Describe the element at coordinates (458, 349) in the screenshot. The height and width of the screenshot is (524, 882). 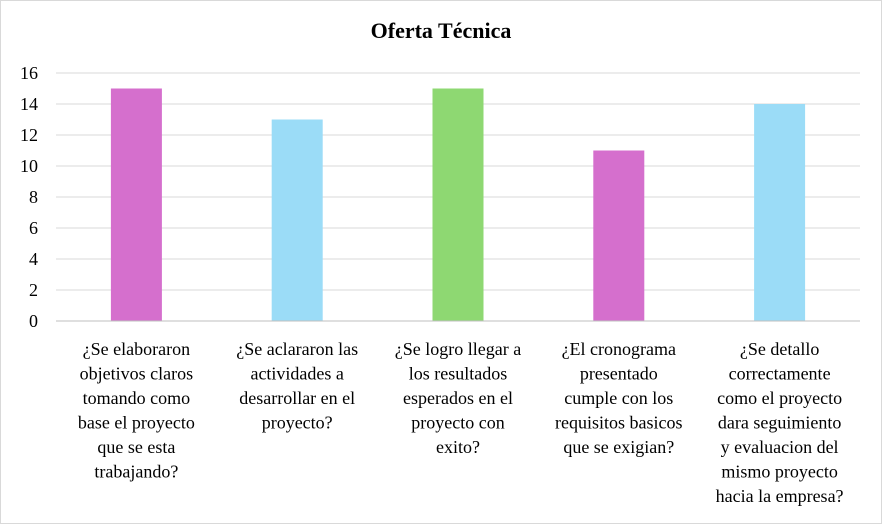
I see `x-category-label-line: ¿Se logro llegar a` at that location.